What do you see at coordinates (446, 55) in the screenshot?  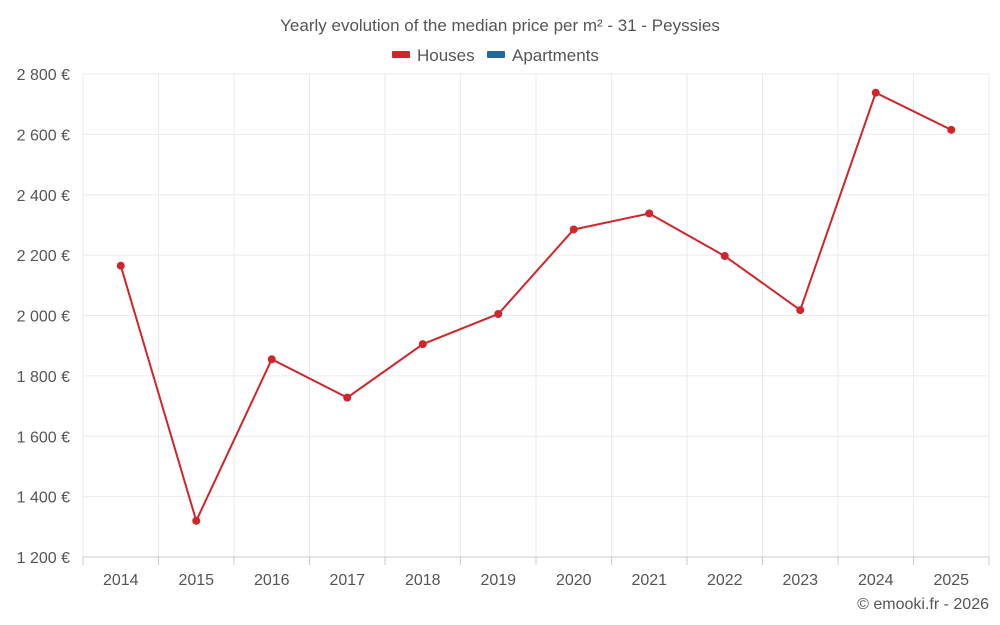 I see `legend-label-houses: Houses` at bounding box center [446, 55].